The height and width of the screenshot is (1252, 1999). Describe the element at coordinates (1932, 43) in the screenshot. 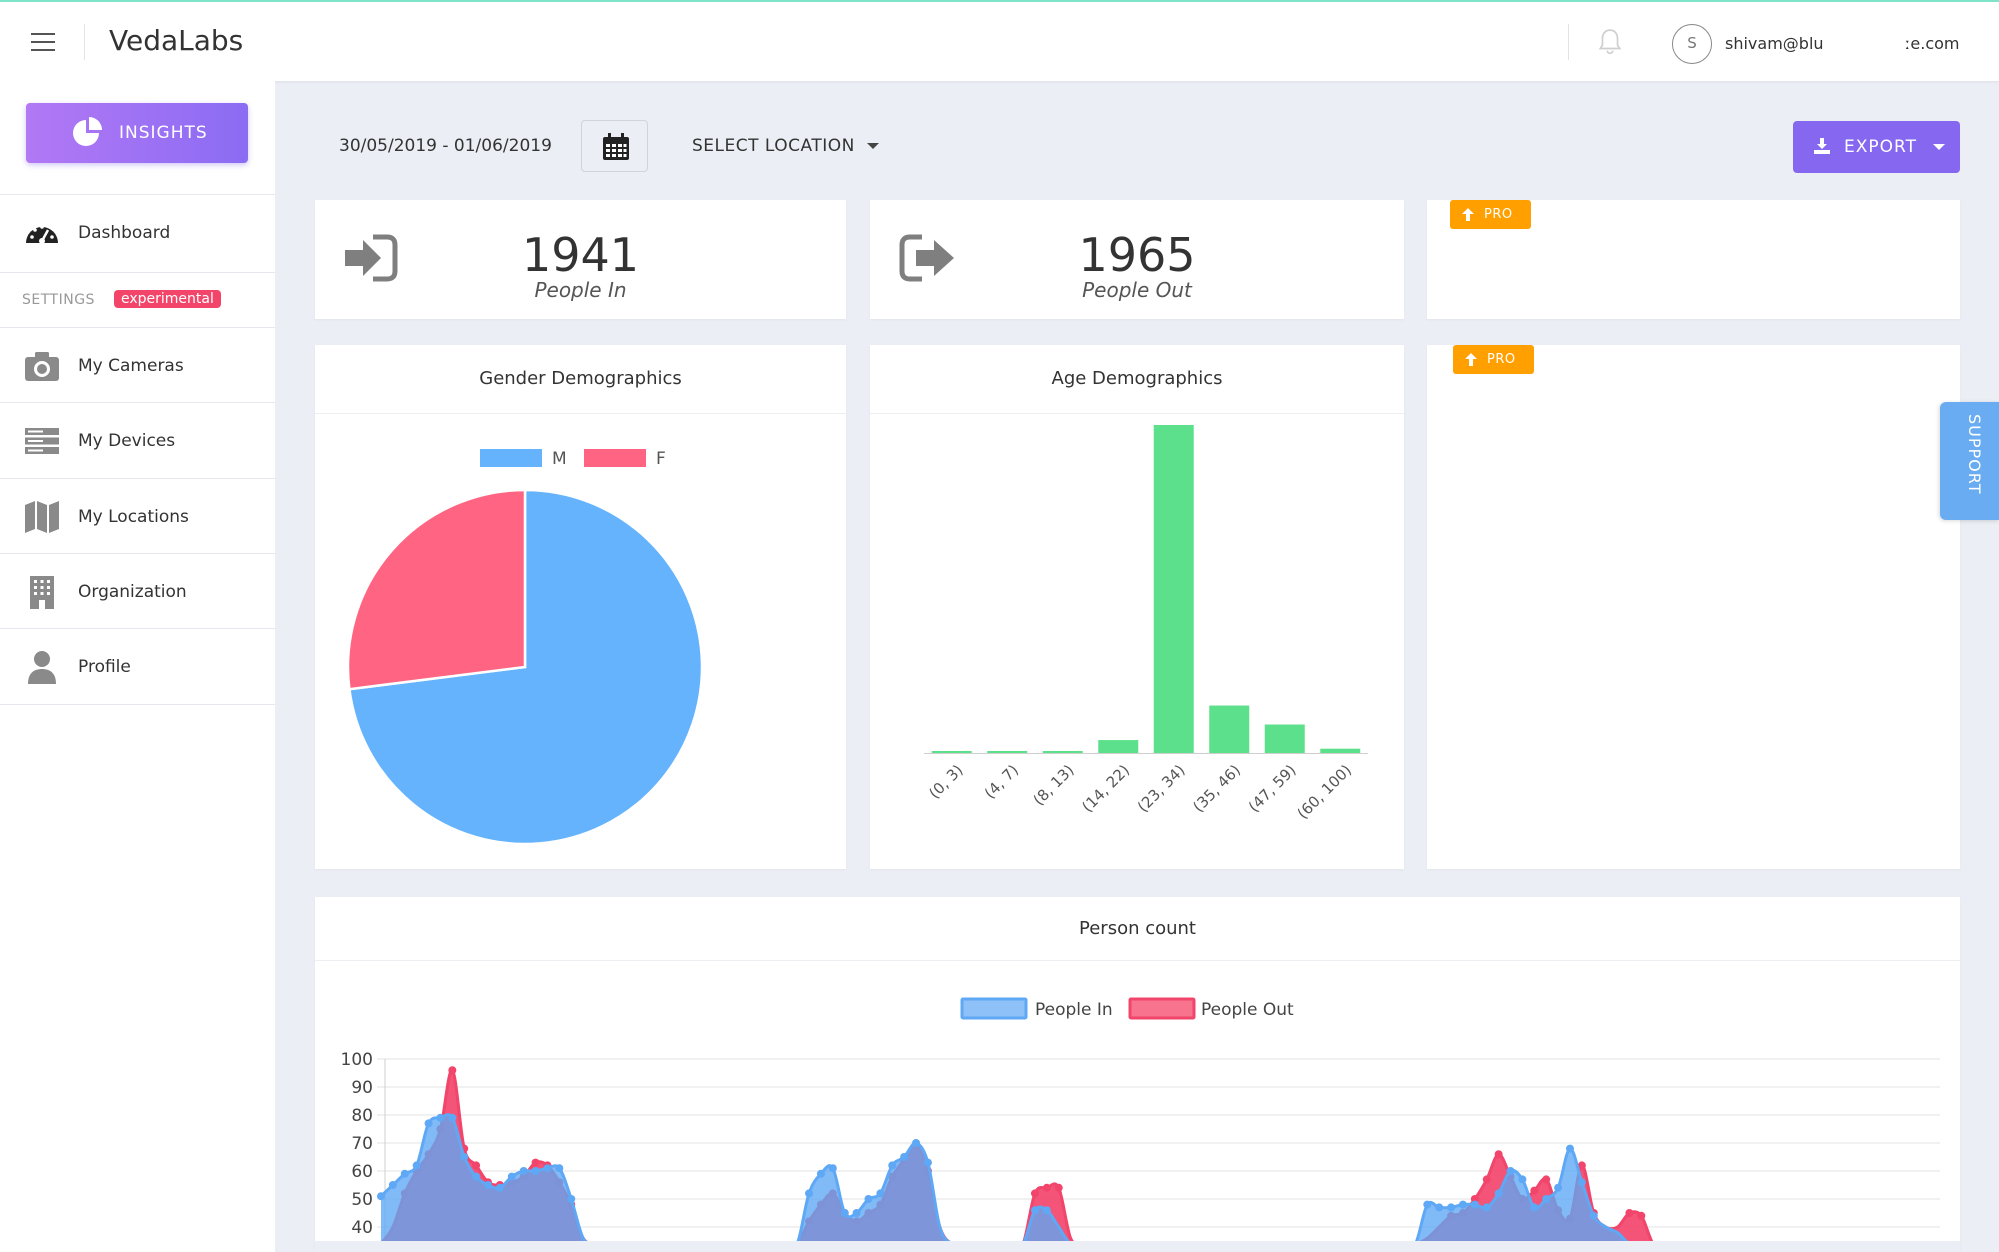

I see `user-email-domain: ːe.com` at that location.